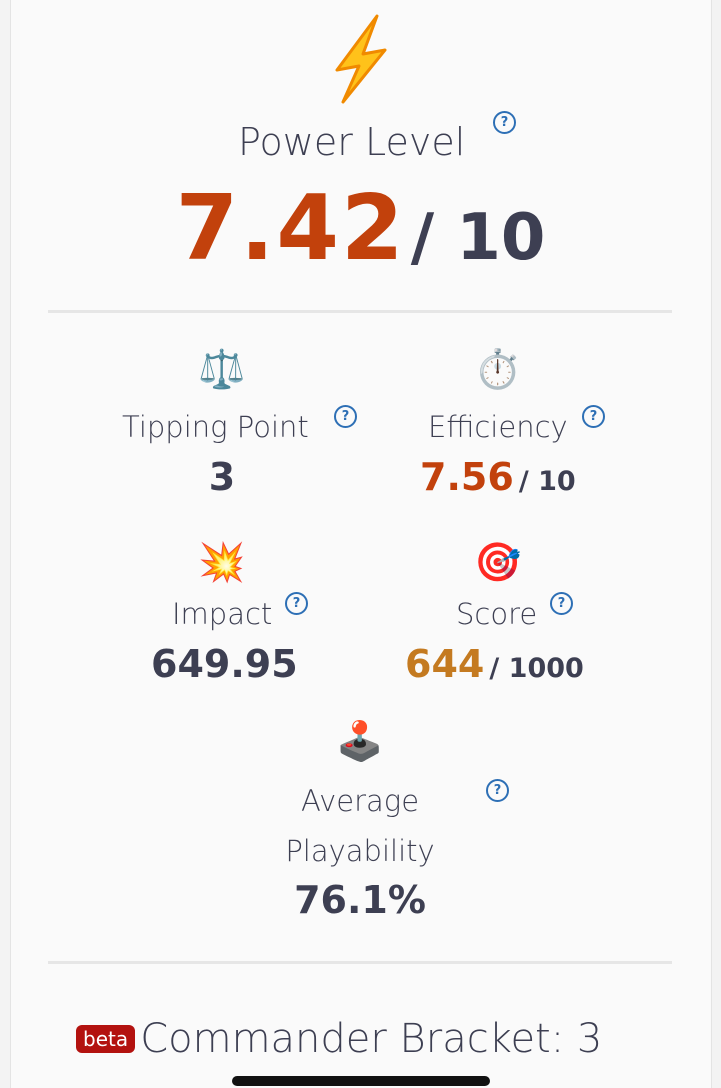 The width and height of the screenshot is (721, 1088). Describe the element at coordinates (360, 851) in the screenshot. I see `playability-label-line2: Playability` at that location.